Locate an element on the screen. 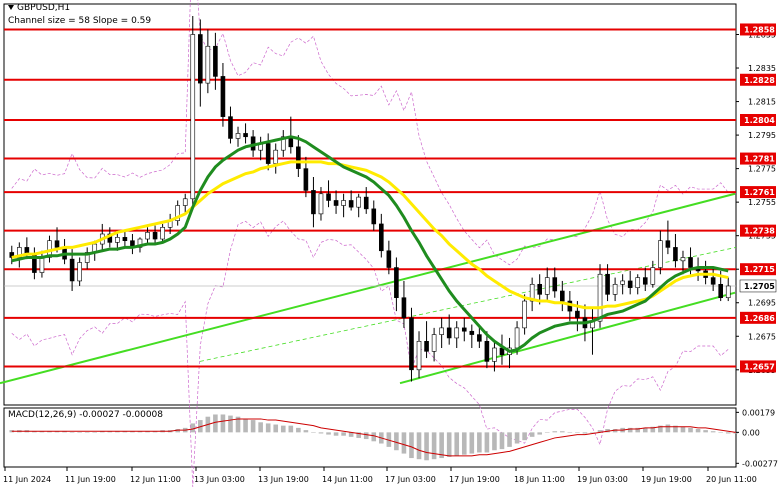  x-tick-label: 19 Jun 19:00 is located at coordinates (666, 479).